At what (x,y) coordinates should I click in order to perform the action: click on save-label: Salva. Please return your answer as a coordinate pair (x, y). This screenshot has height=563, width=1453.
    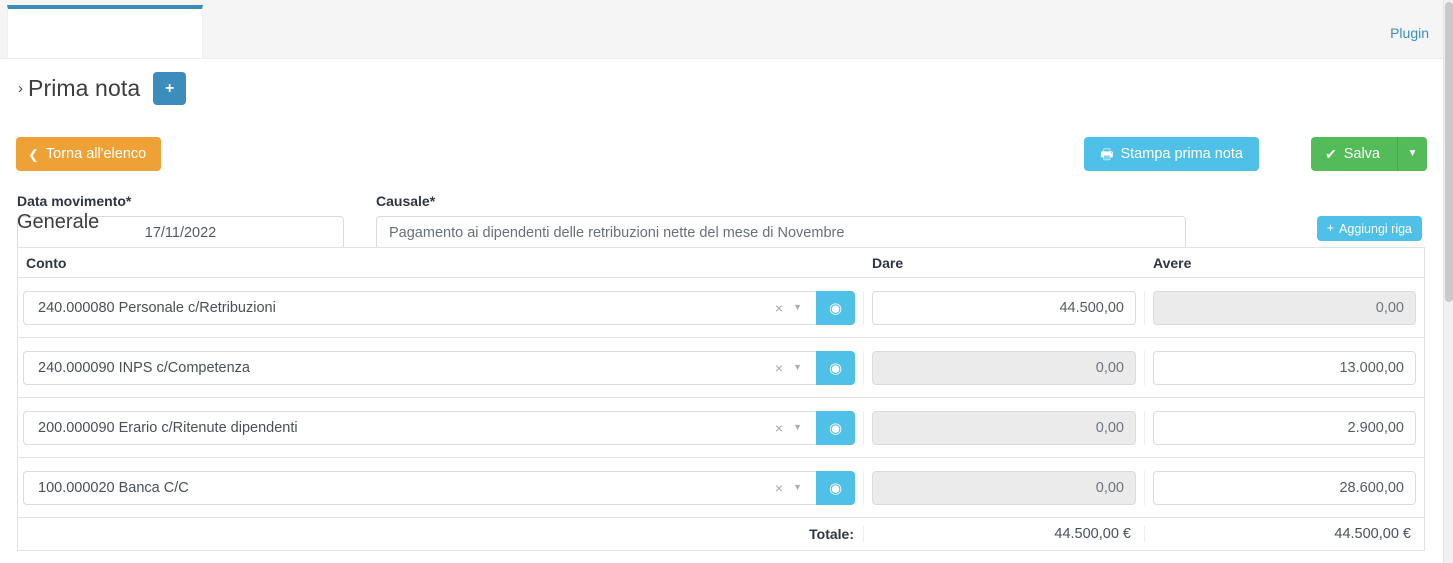
    Looking at the image, I should click on (1361, 154).